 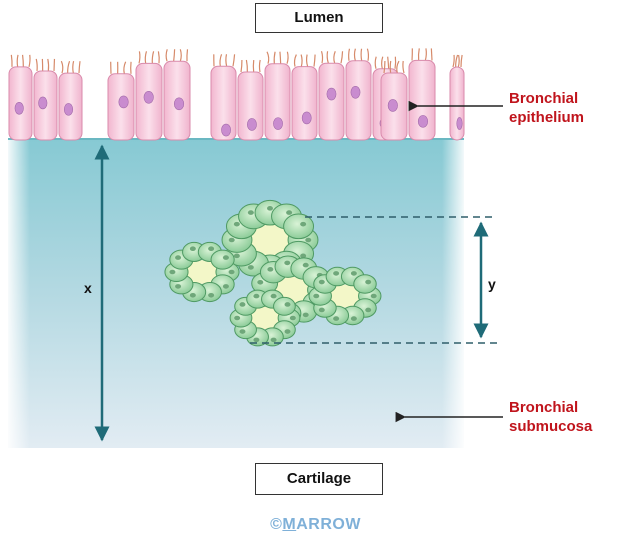 I want to click on bronchial-submucosa-label: Bronchial submucosa, so click(x=551, y=417).